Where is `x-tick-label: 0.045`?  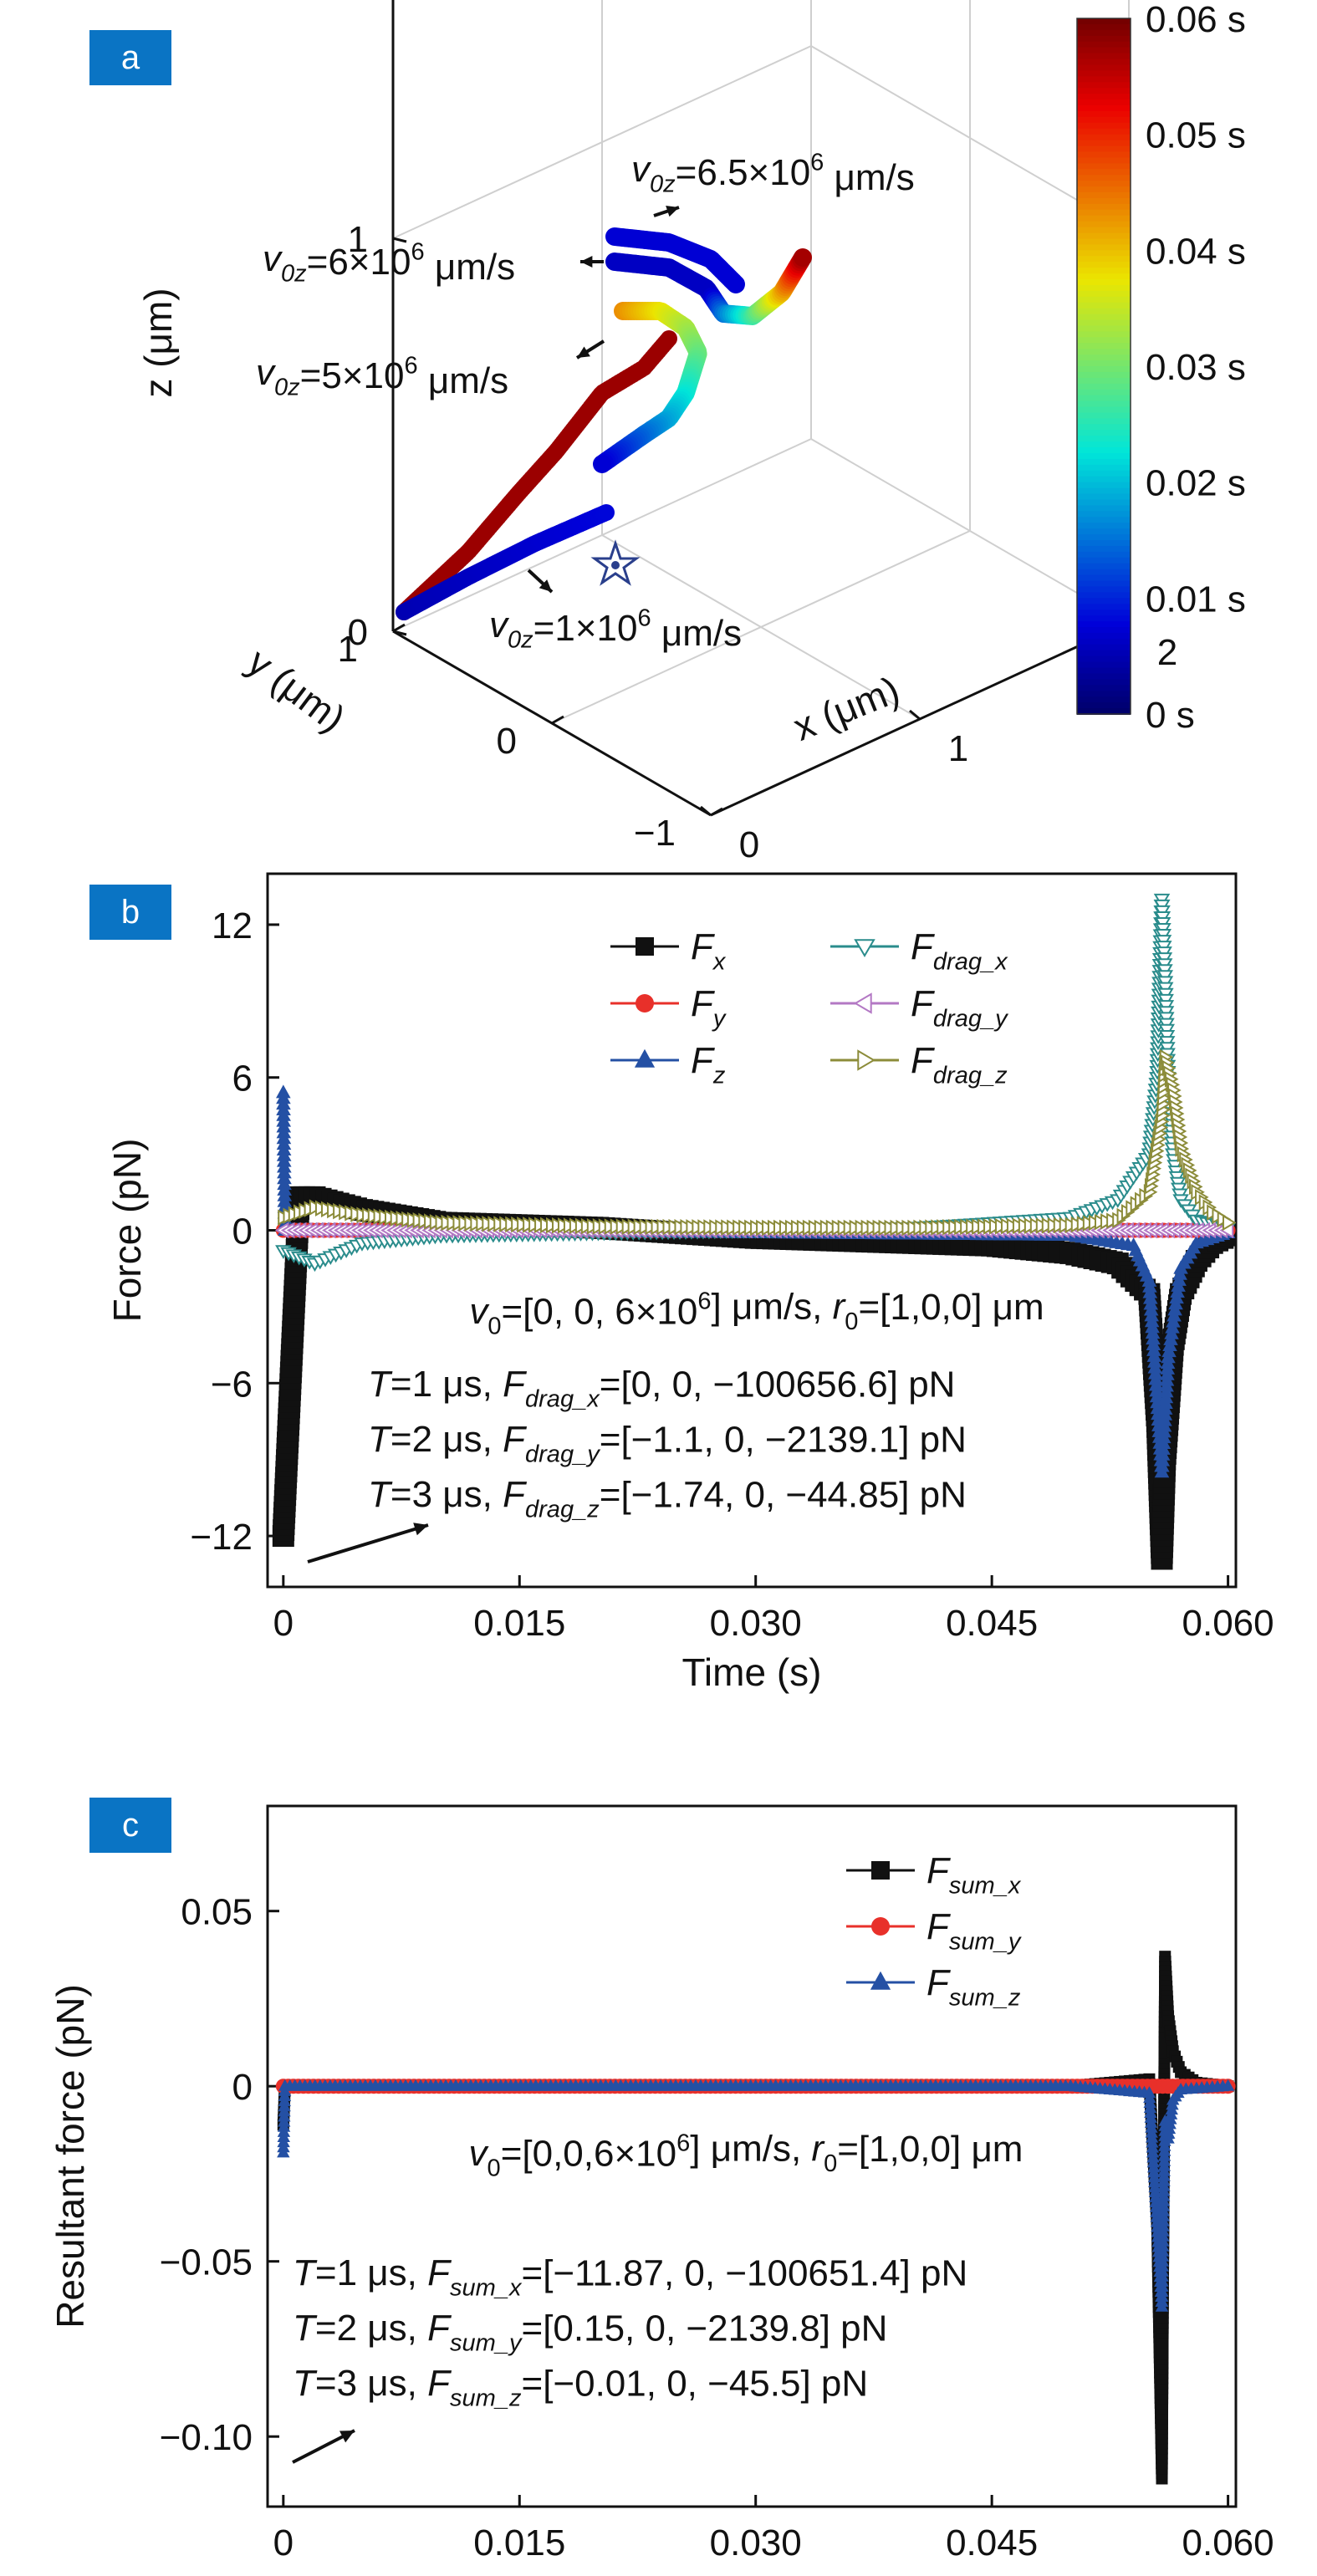
x-tick-label: 0.045 is located at coordinates (992, 2542).